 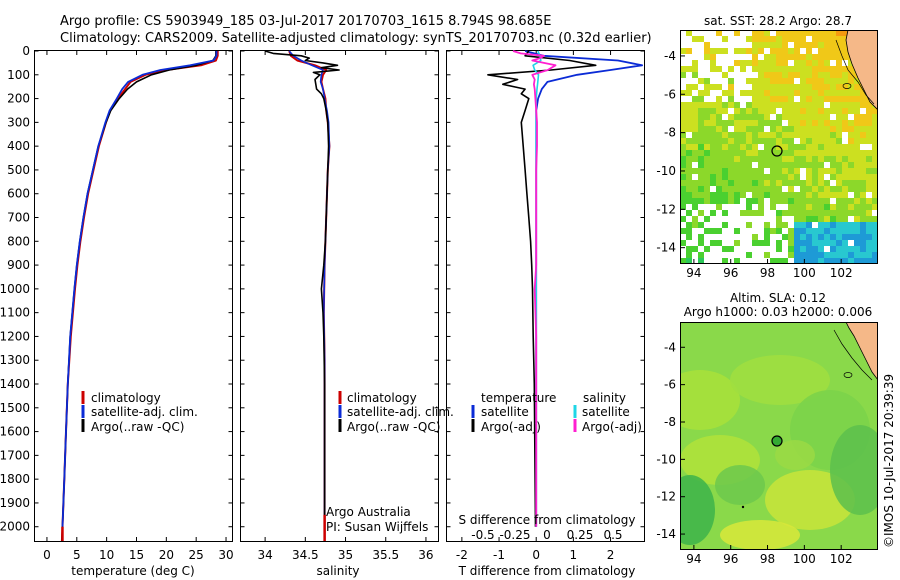 What do you see at coordinates (780, 380) in the screenshot?
I see `sla-blob` at bounding box center [780, 380].